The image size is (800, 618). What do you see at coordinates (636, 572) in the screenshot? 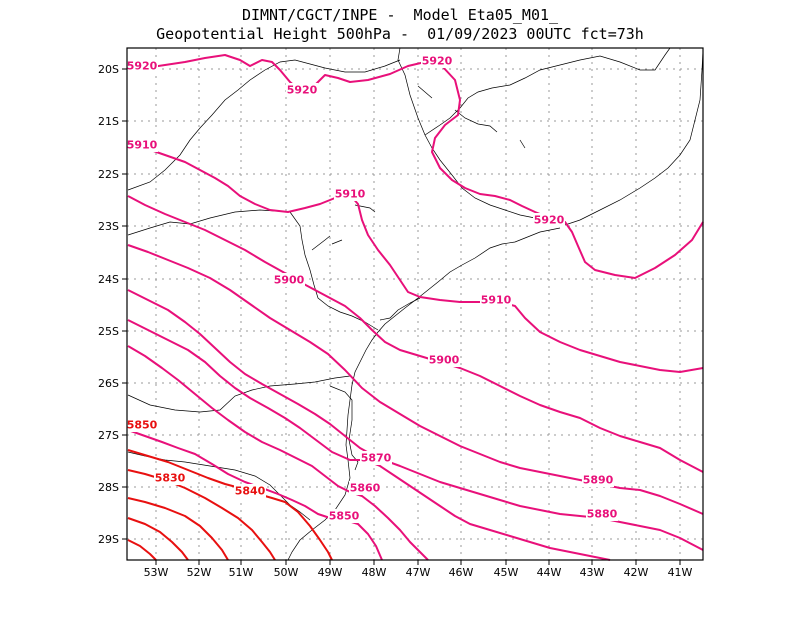
I see `lon-tick-label: 42W` at bounding box center [636, 572].